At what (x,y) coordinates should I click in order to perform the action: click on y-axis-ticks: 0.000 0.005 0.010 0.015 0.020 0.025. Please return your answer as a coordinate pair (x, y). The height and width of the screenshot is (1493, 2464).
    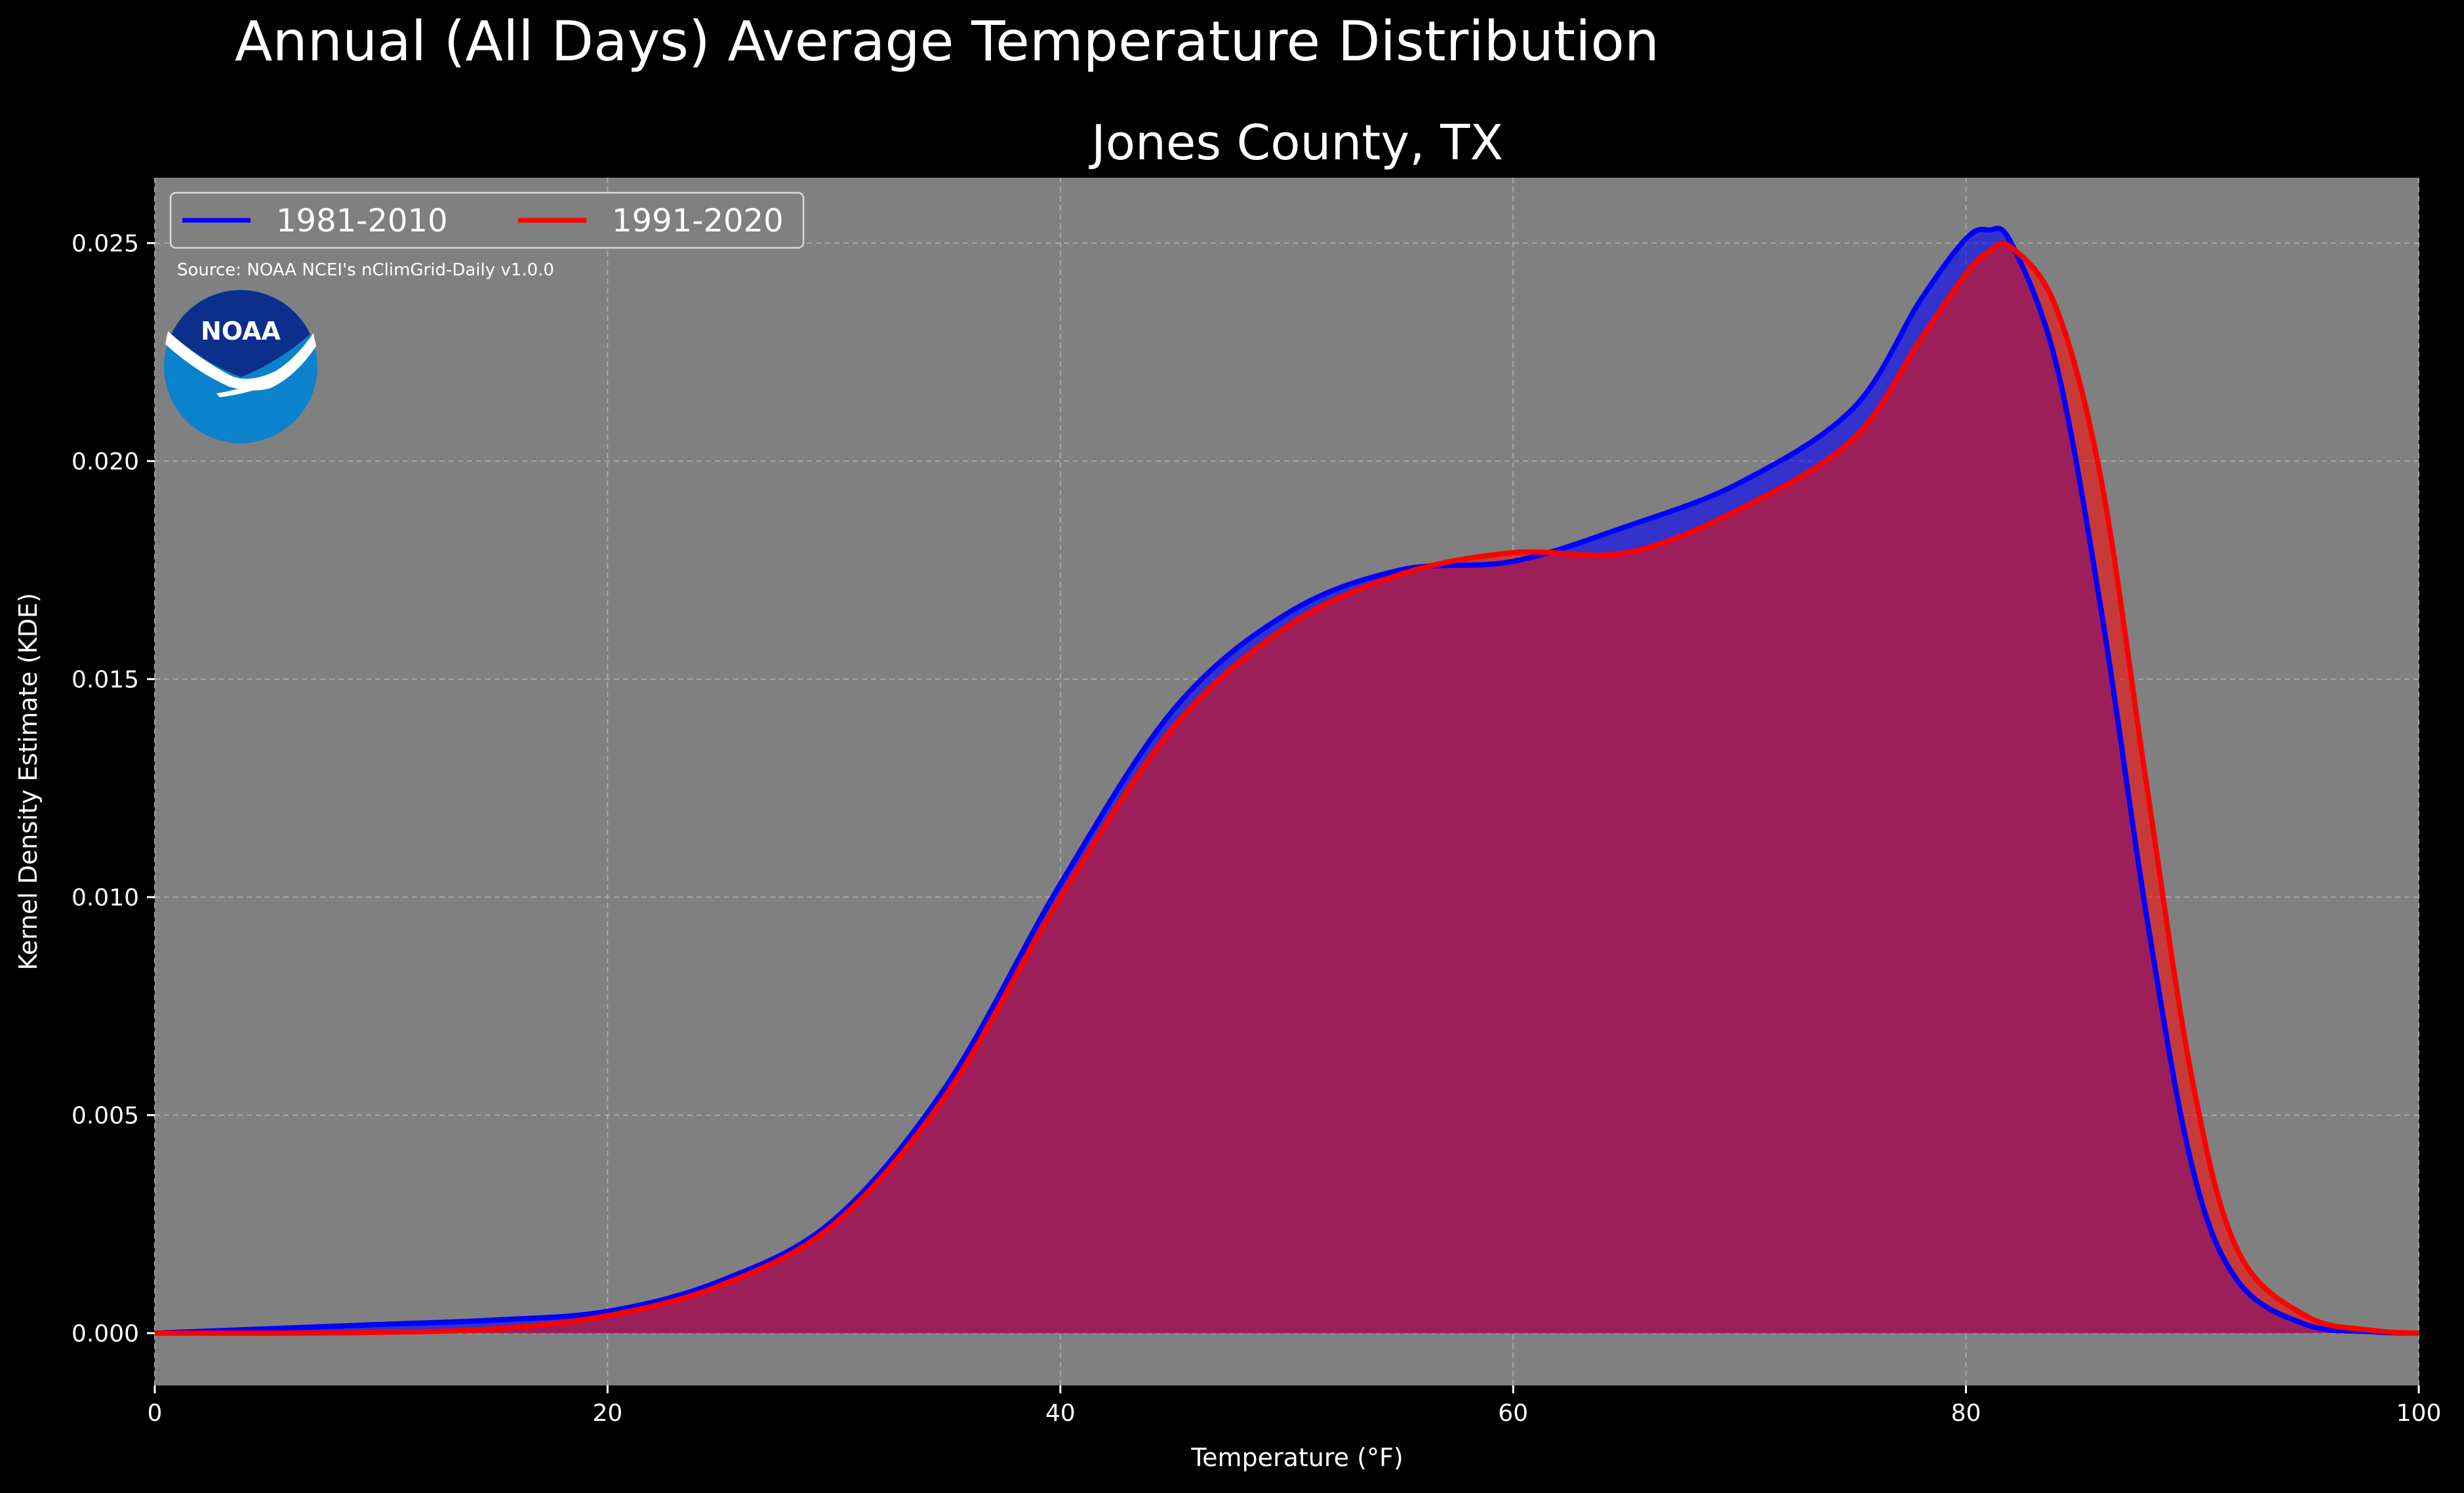
    Looking at the image, I should click on (113, 789).